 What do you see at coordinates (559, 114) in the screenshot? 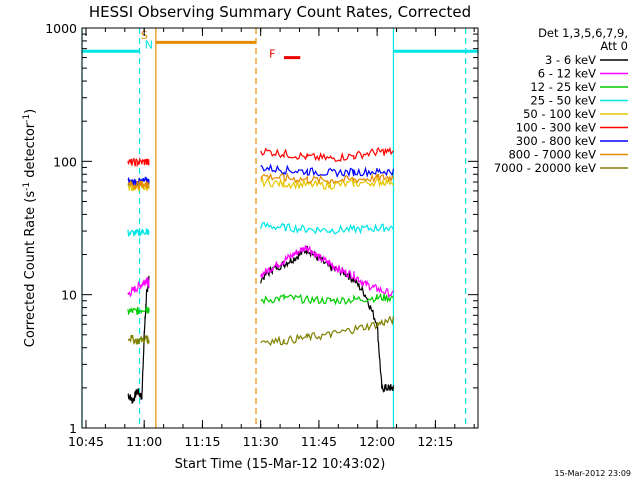
I see `legend-label: 50 - 100 keV` at bounding box center [559, 114].